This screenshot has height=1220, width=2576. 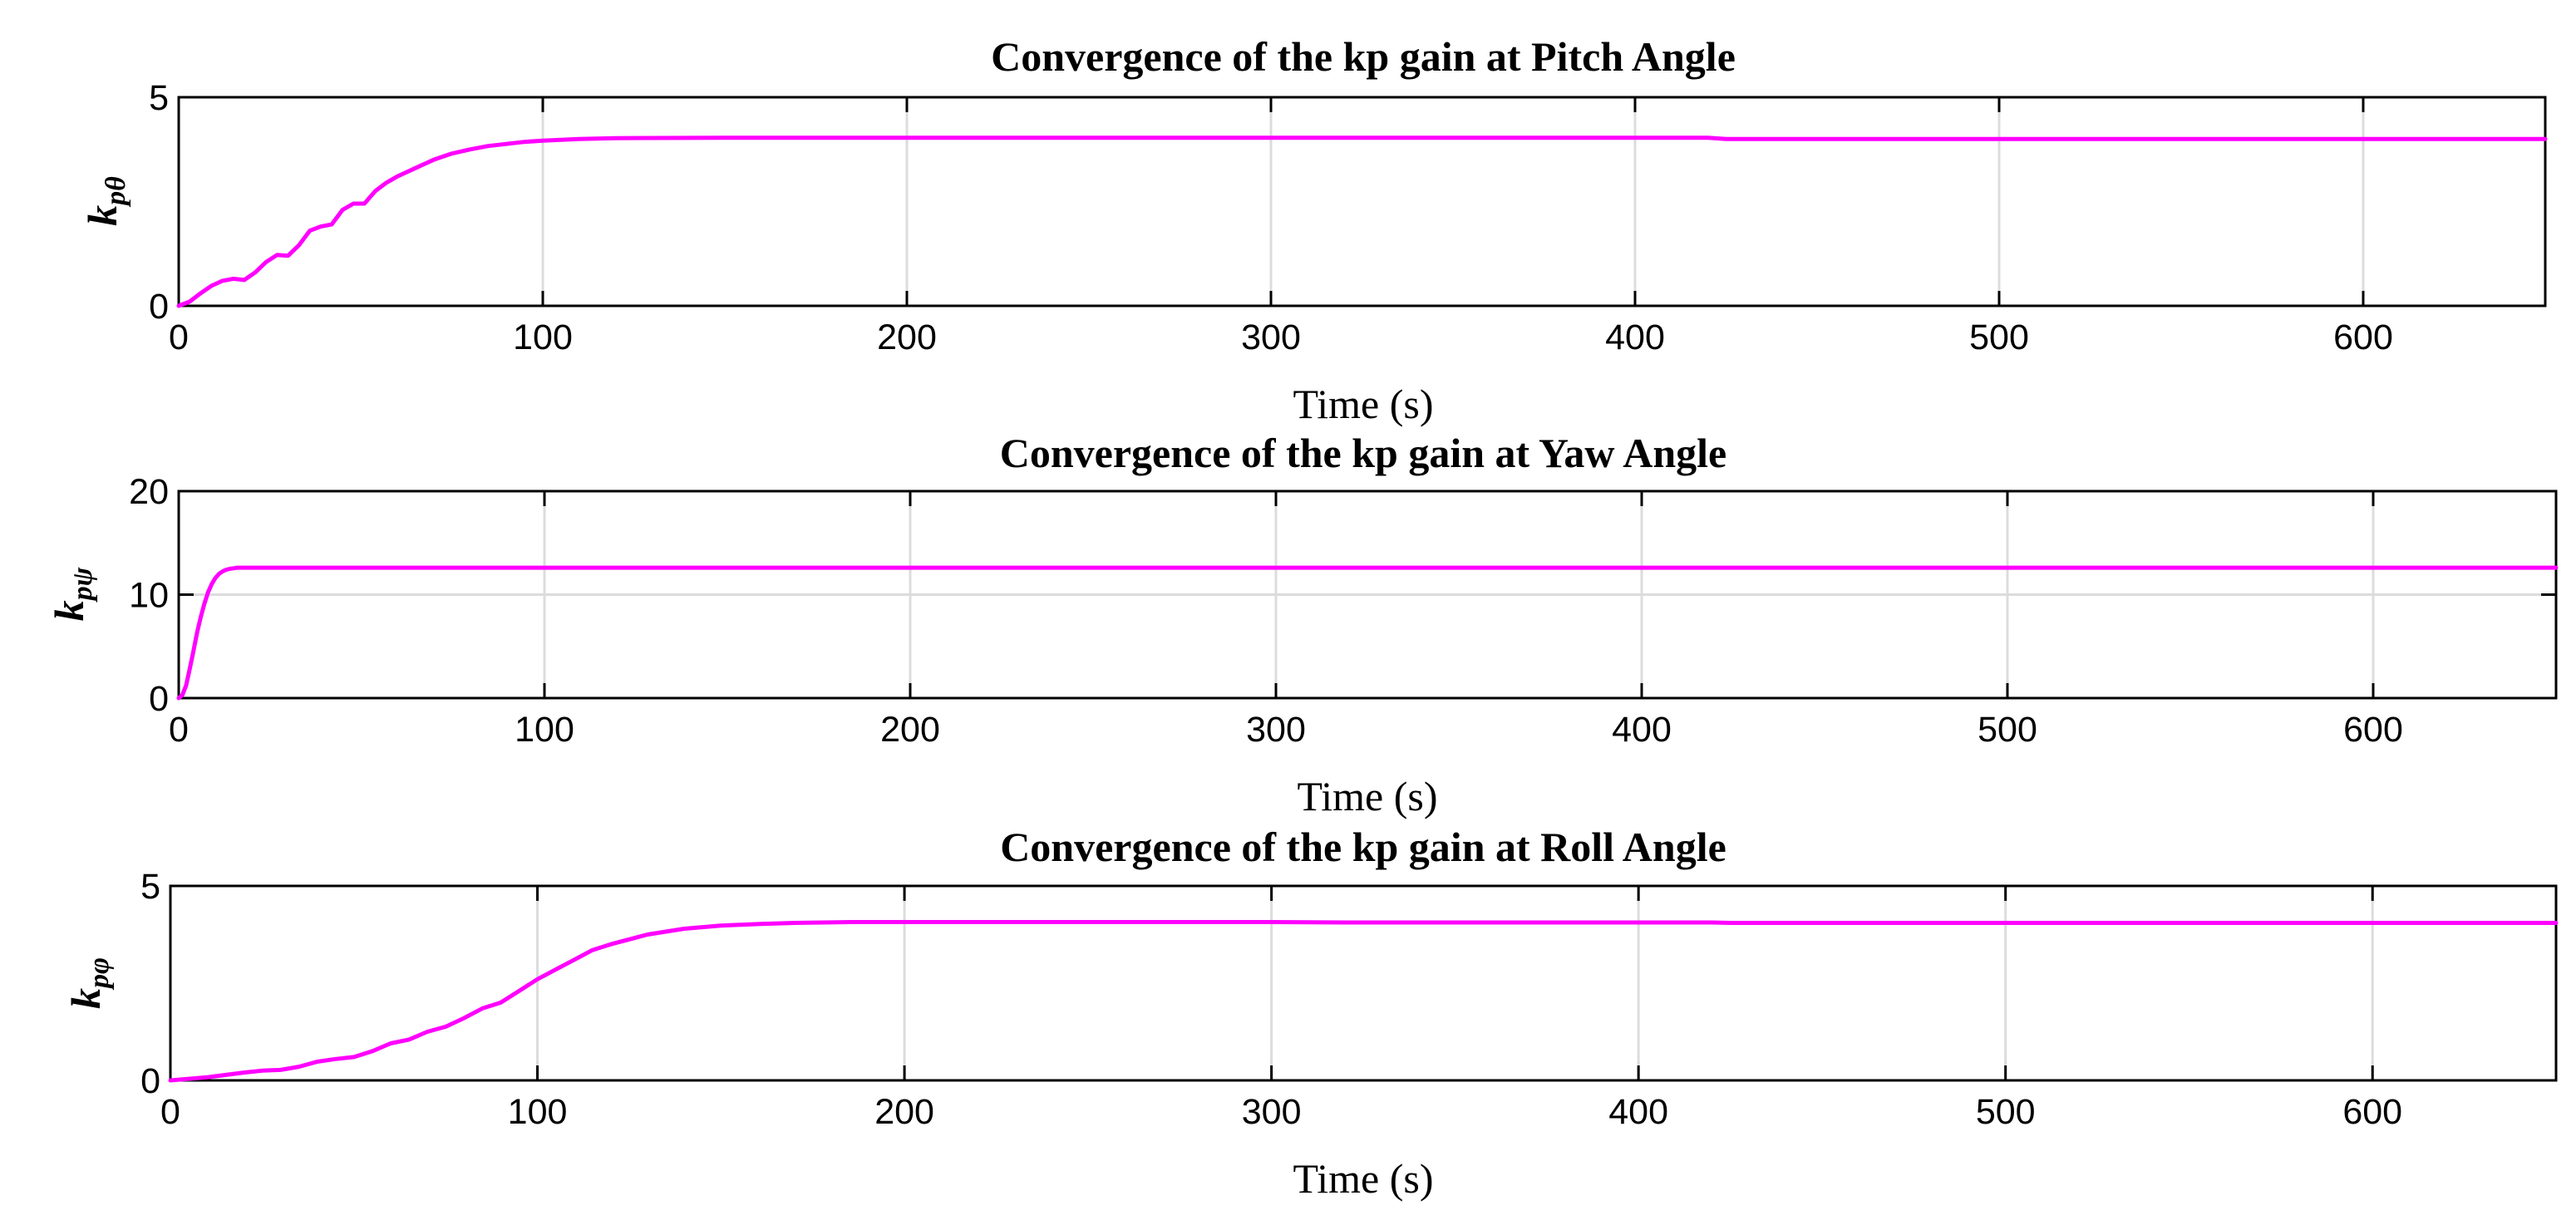 What do you see at coordinates (149, 596) in the screenshot?
I see `y-tick-label: 10` at bounding box center [149, 596].